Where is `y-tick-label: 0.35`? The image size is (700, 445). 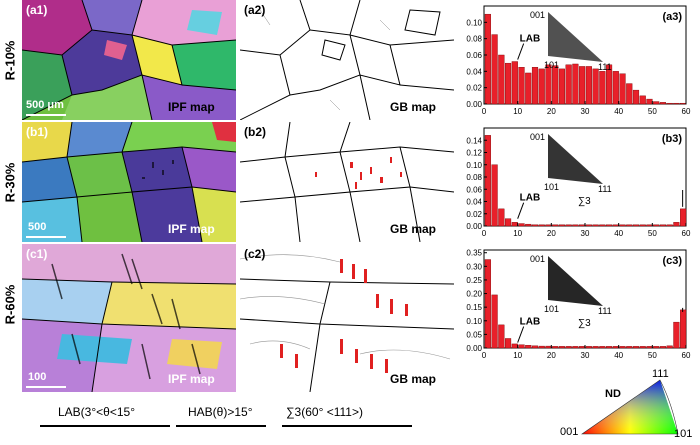
y-tick-label: 0.35 is located at coordinates (474, 253).